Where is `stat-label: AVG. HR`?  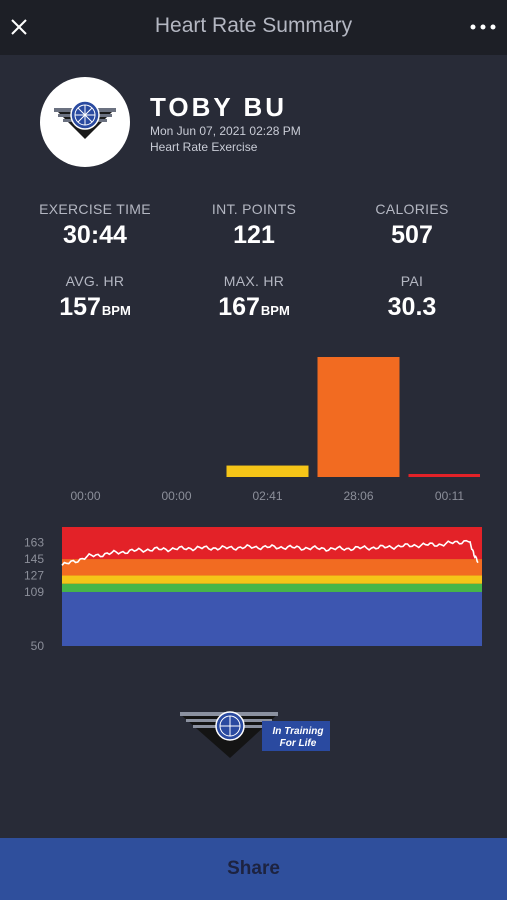 stat-label: AVG. HR is located at coordinates (95, 281).